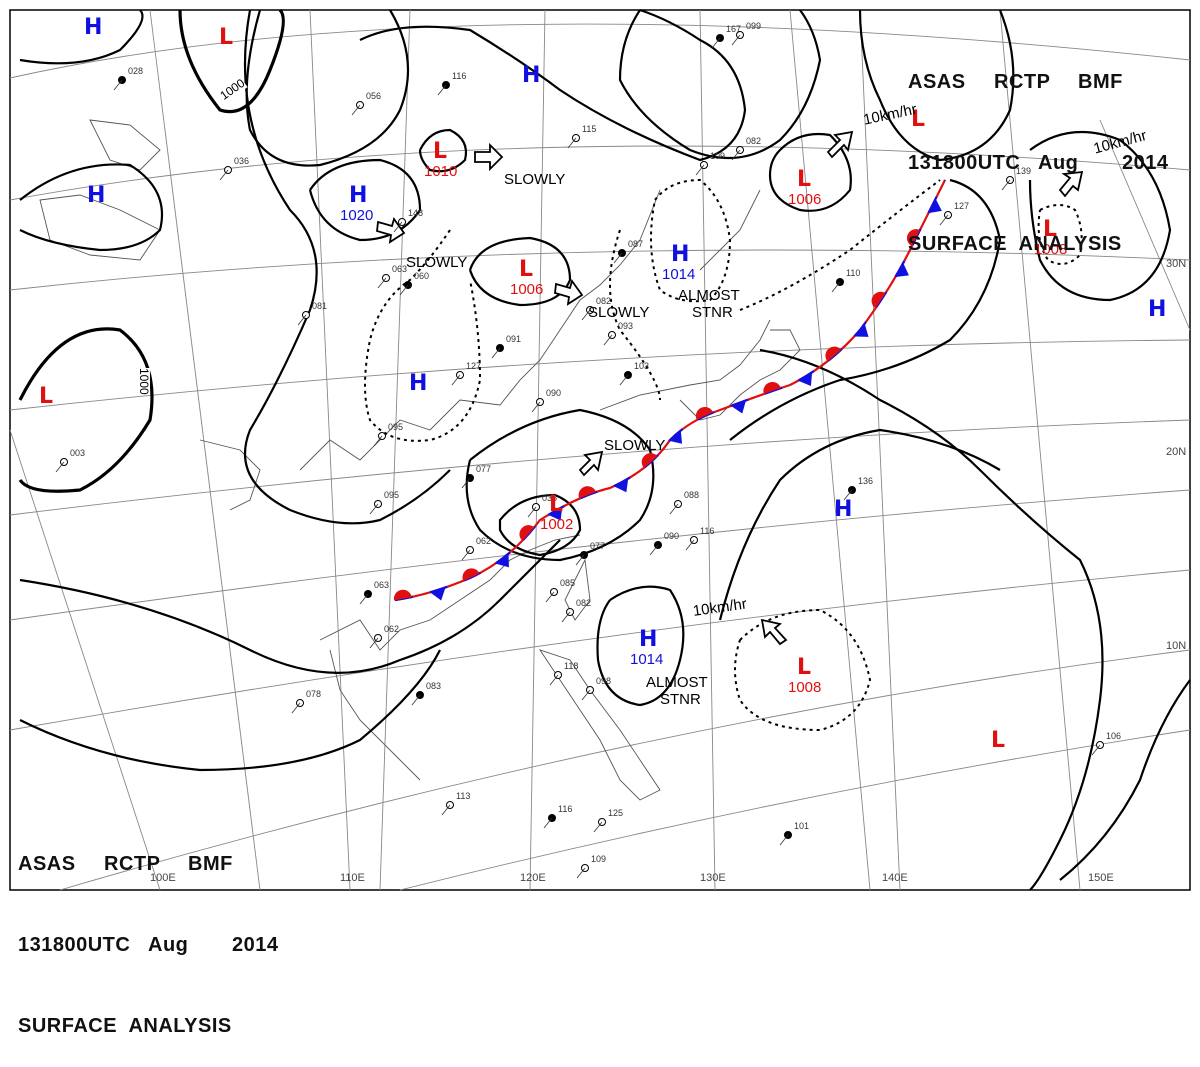  Describe the element at coordinates (625, 326) in the screenshot. I see `station-pressure: 093` at that location.